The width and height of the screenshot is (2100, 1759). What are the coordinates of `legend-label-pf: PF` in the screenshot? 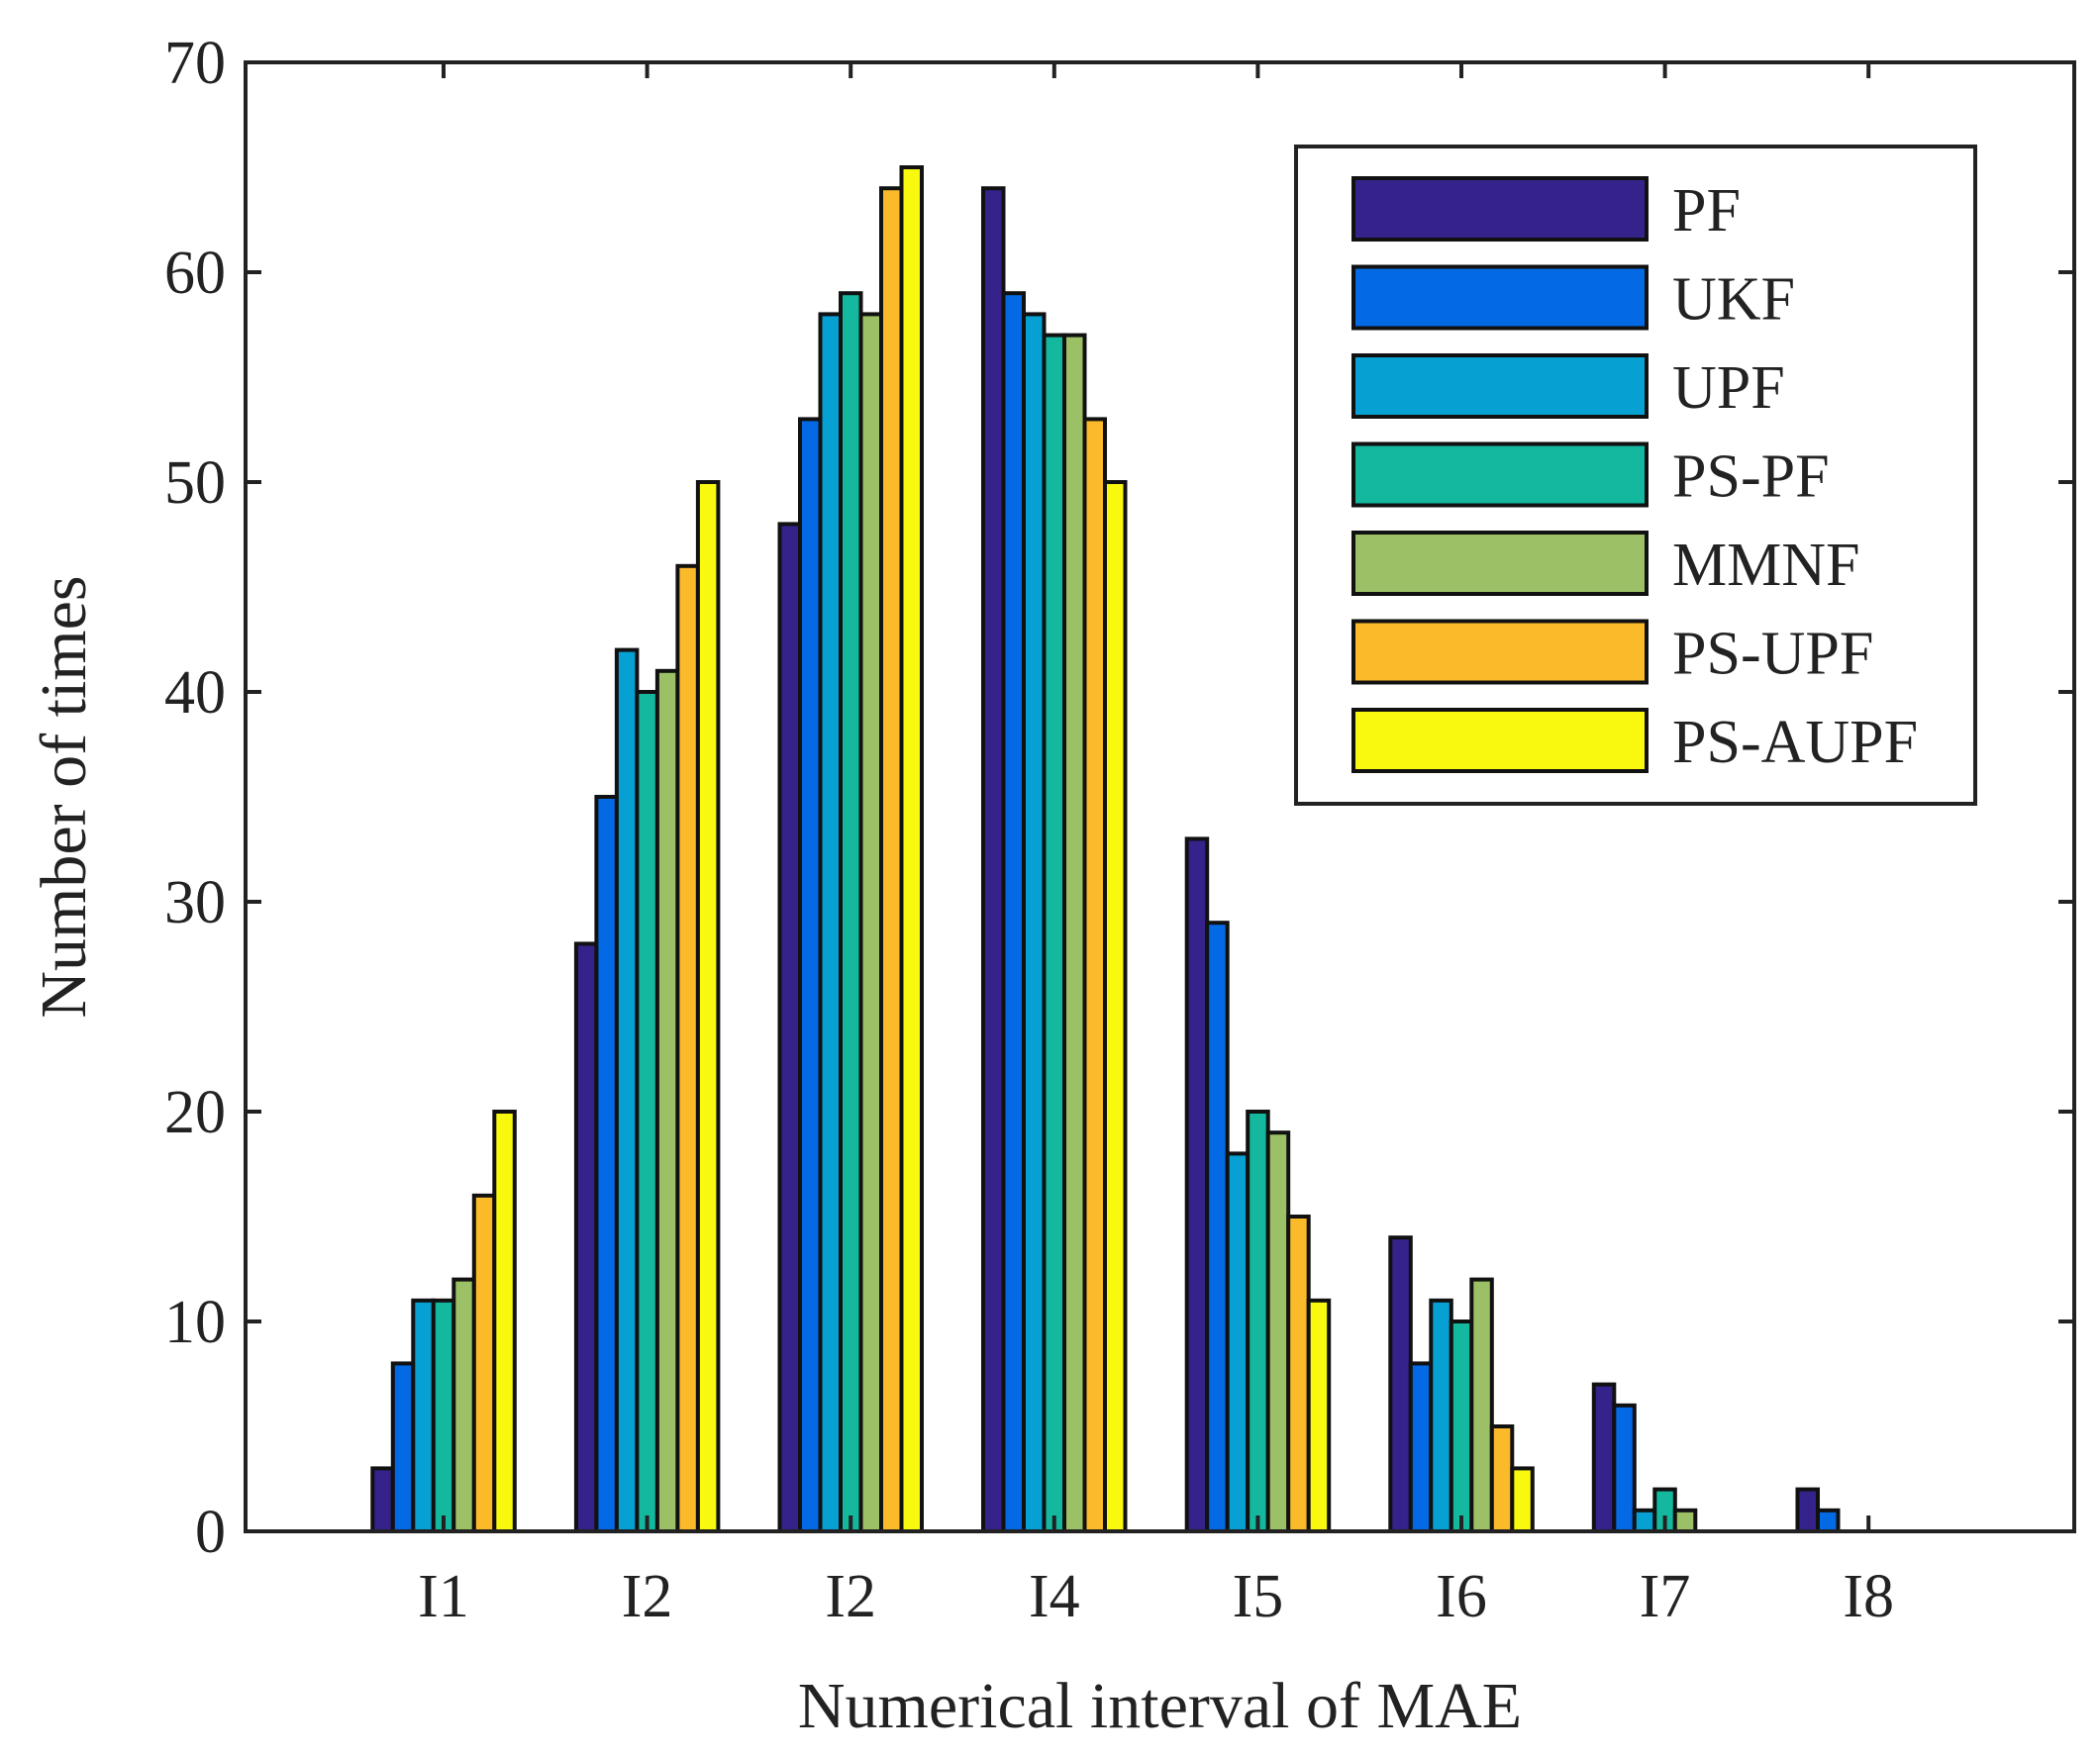 It's located at (1706, 210).